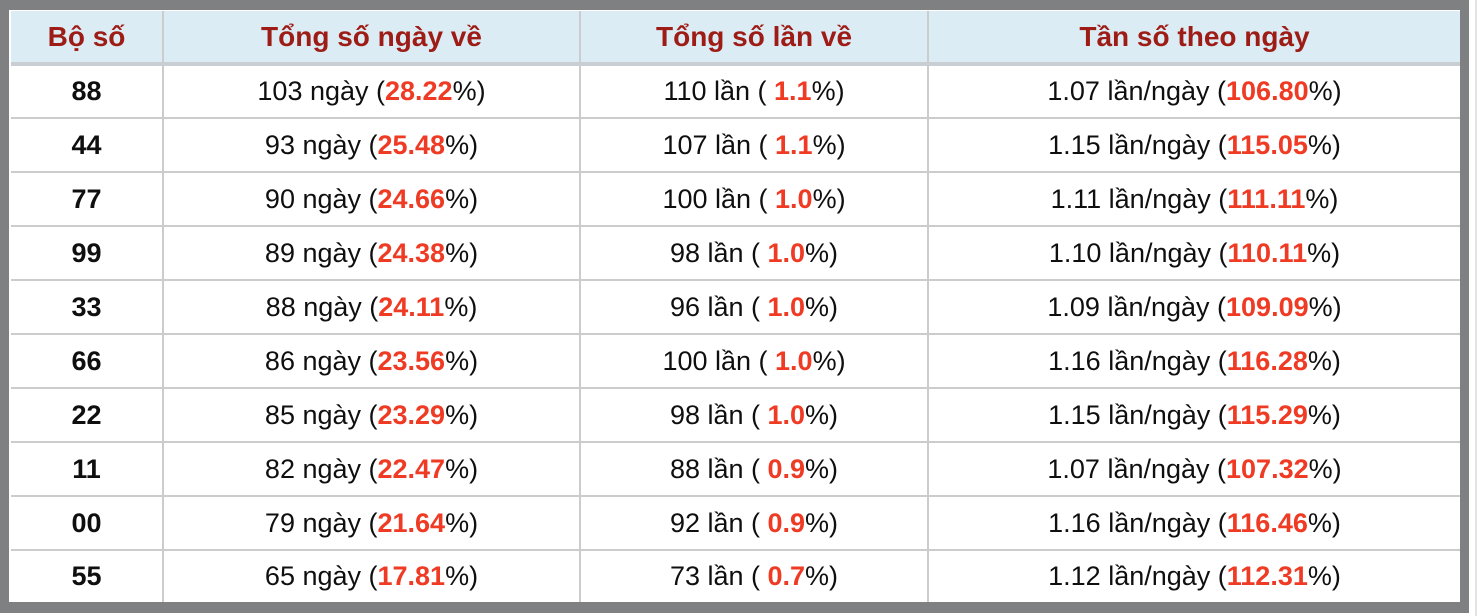 The image size is (1480, 616). Describe the element at coordinates (754, 38) in the screenshot. I see `column-header-times: Tổng số lần về` at that location.